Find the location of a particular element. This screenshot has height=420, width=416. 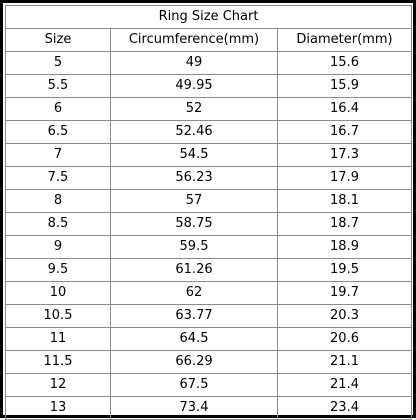

cell-circumference: 56.23 is located at coordinates (194, 178).